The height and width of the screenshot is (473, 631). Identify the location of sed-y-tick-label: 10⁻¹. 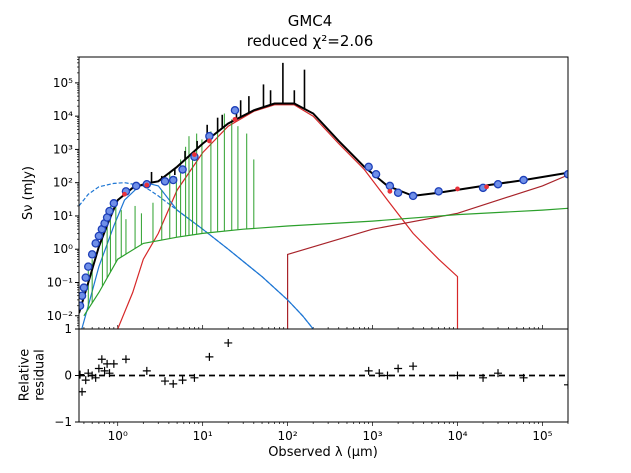
(60, 282).